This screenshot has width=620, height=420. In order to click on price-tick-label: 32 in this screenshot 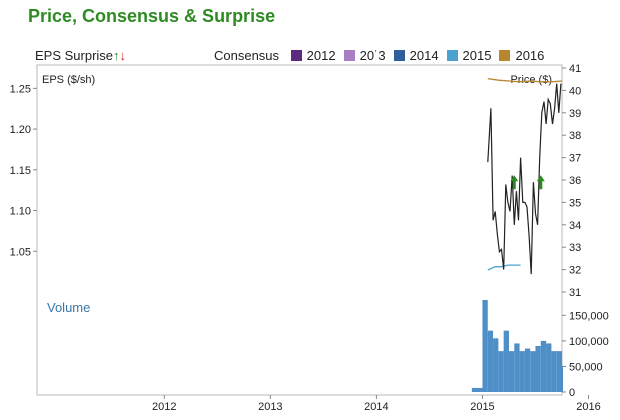, I will do `click(575, 271)`.